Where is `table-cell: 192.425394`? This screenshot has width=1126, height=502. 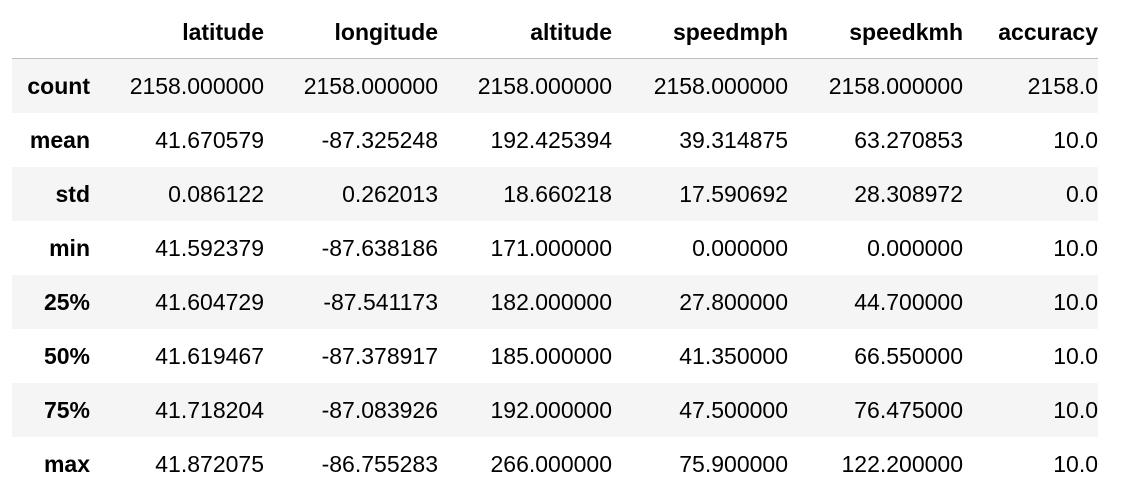
table-cell: 192.425394 is located at coordinates (551, 140).